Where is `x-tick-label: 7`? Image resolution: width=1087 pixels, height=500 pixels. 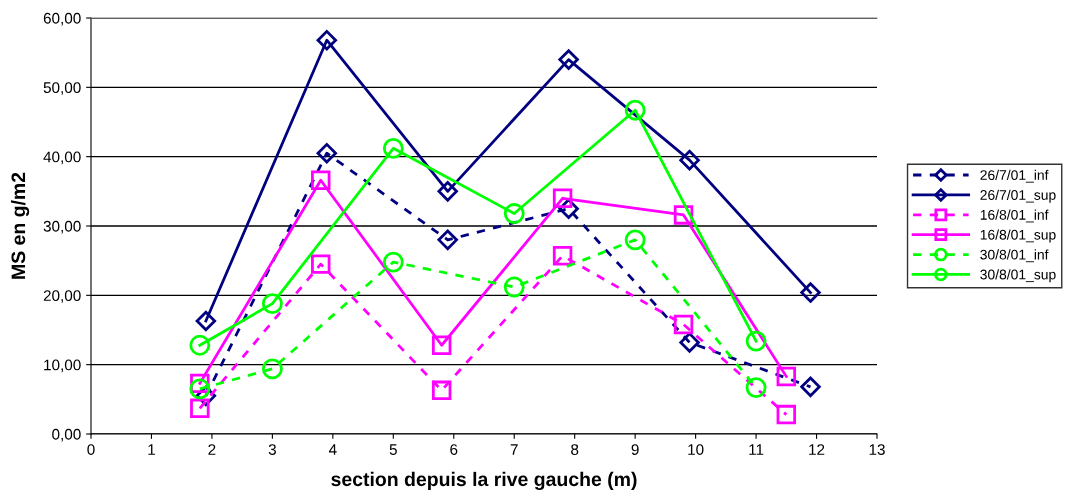 x-tick-label: 7 is located at coordinates (514, 449).